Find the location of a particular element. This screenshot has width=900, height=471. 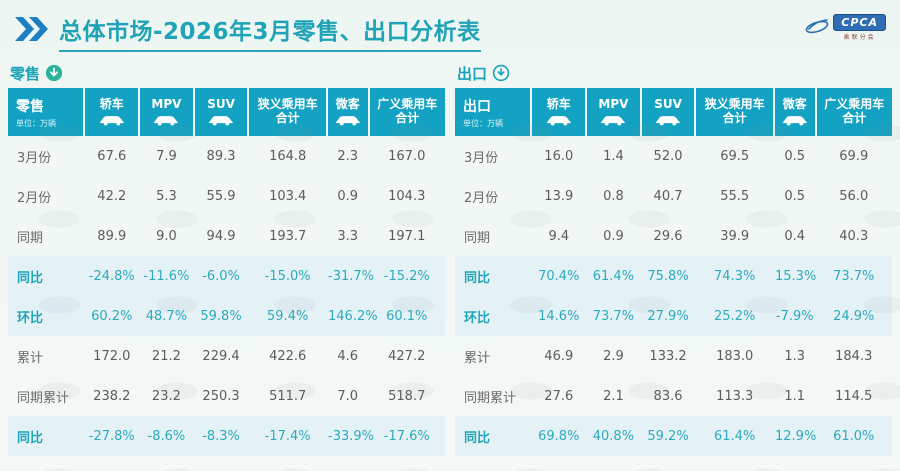

data-cell: 23.2 is located at coordinates (166, 396).